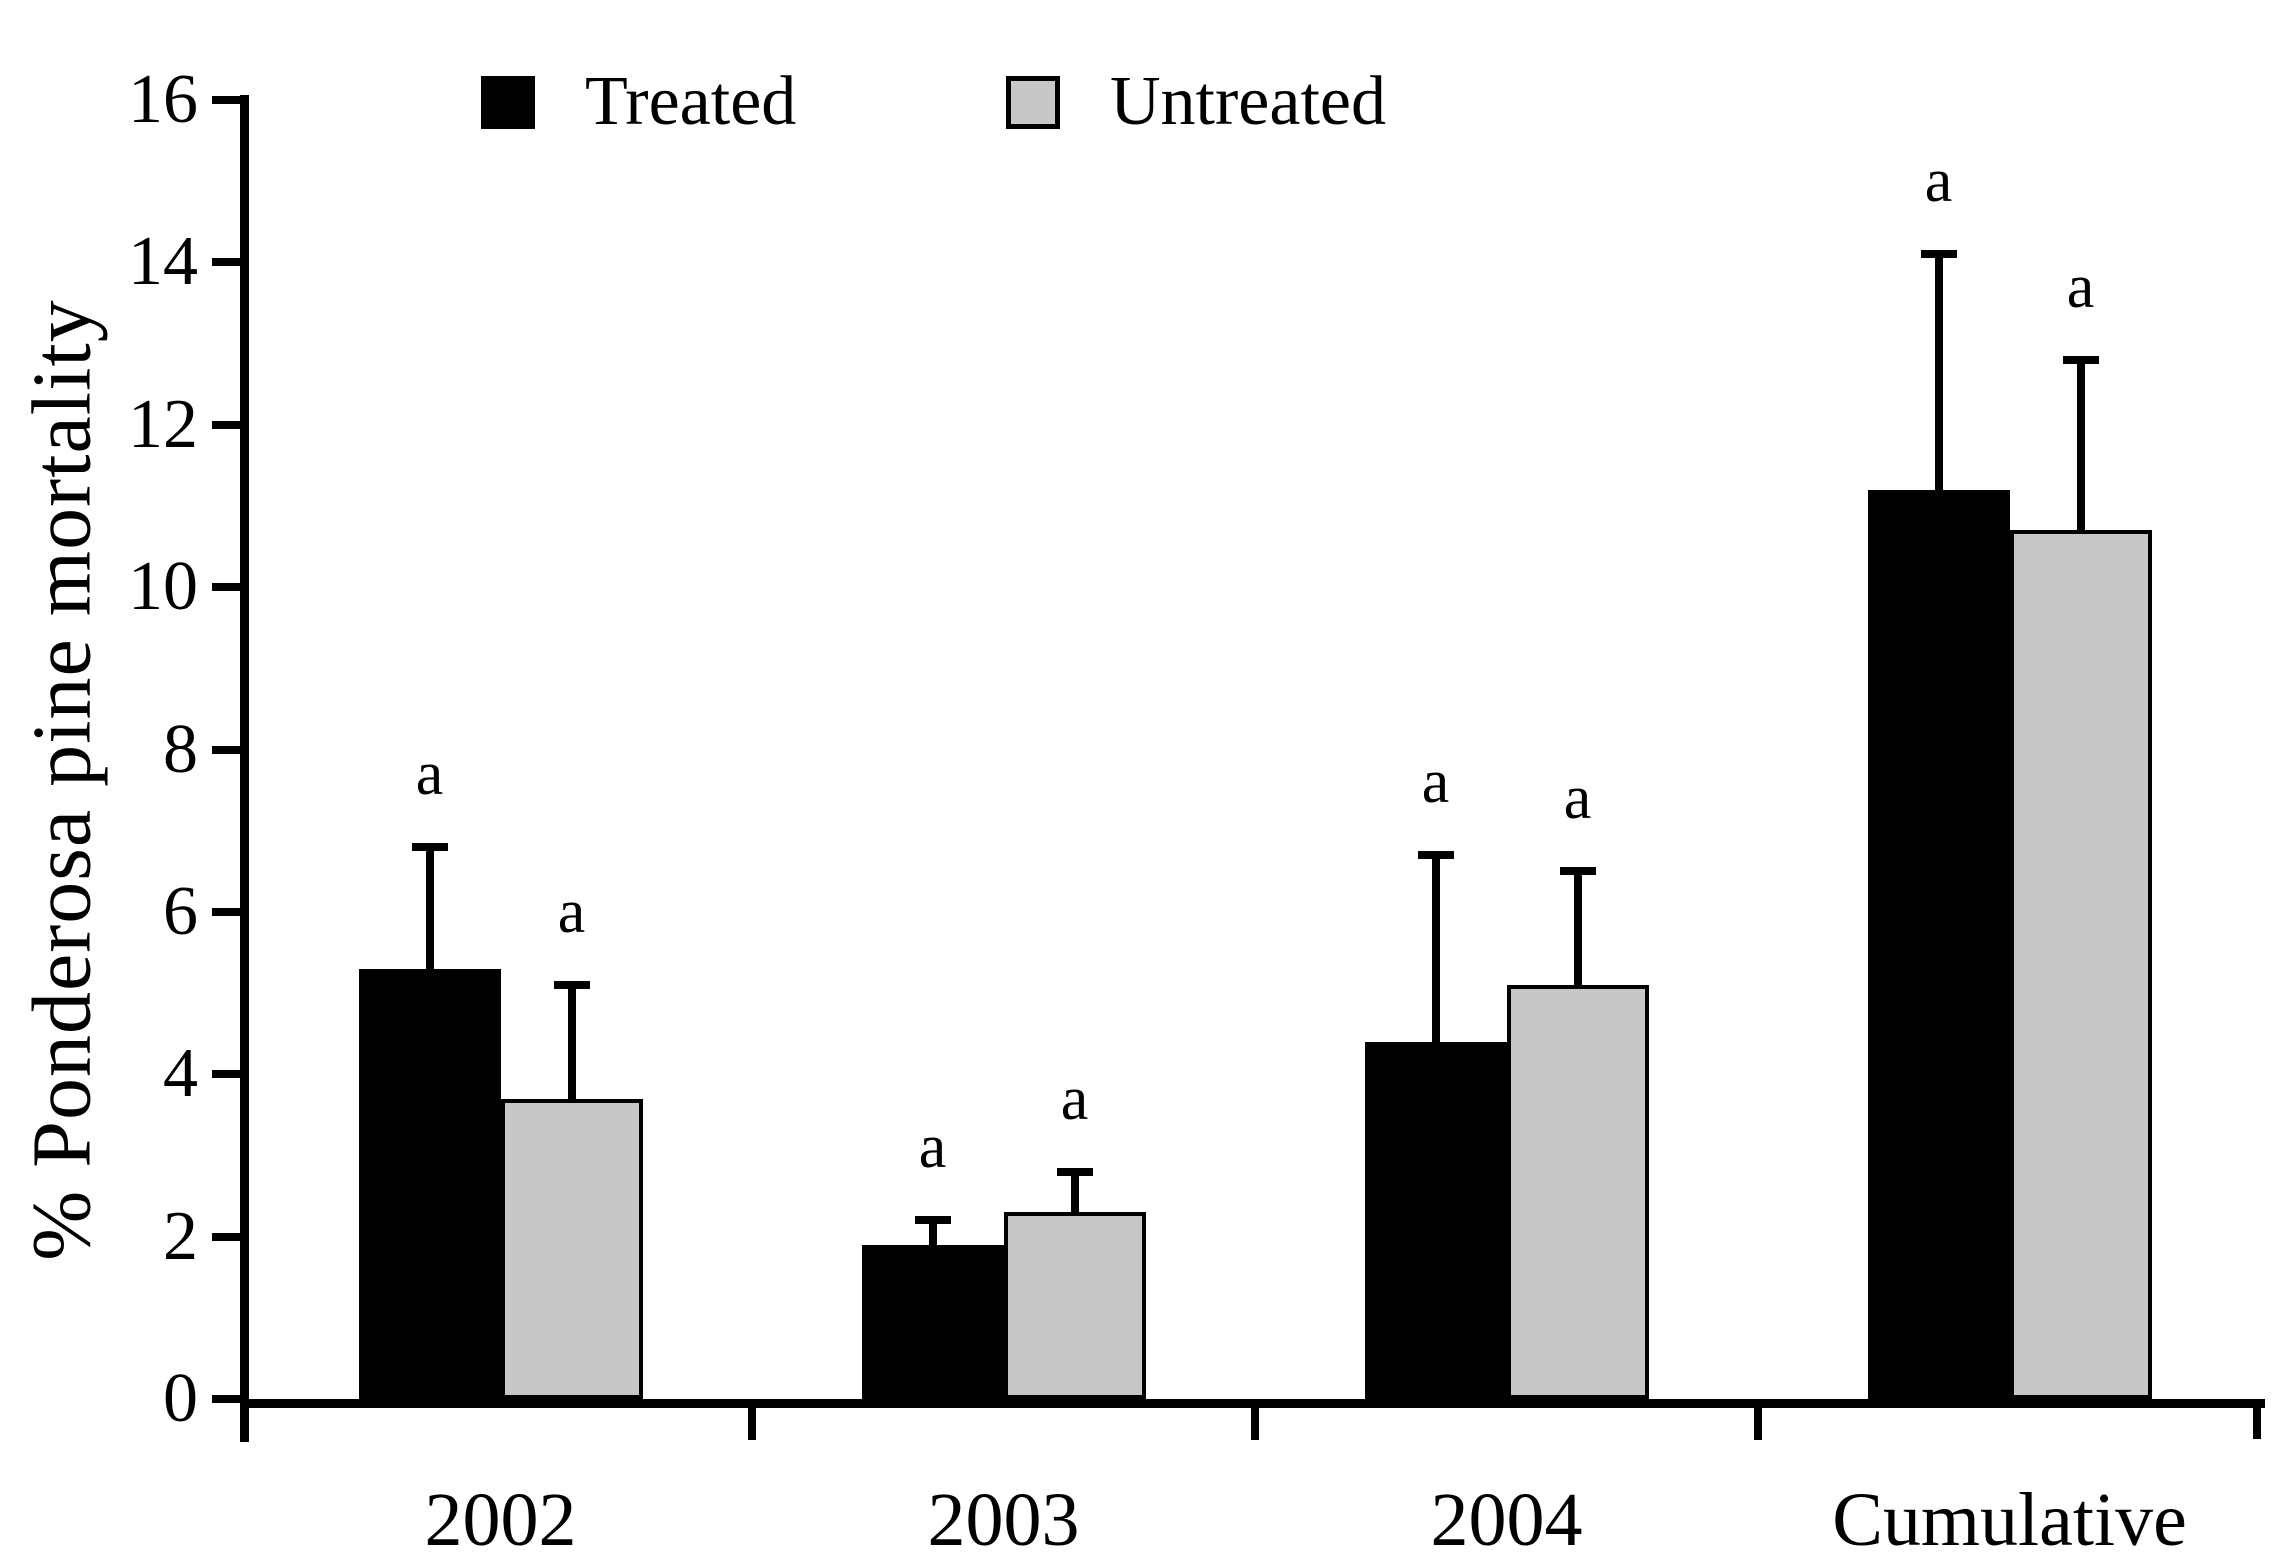 The image size is (2284, 1567). Describe the element at coordinates (1252, 1403) in the screenshot. I see `x-axis-line` at that location.